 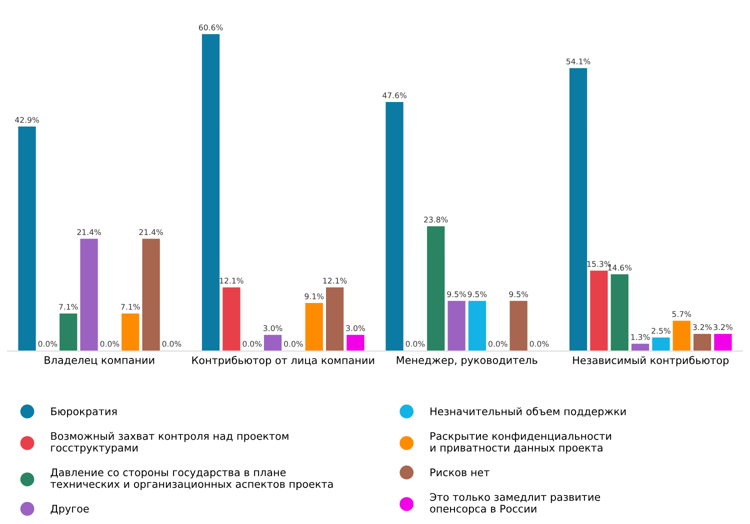 What do you see at coordinates (528, 412) in the screenshot?
I see `legend-label: Незначительный объем поддержки` at bounding box center [528, 412].